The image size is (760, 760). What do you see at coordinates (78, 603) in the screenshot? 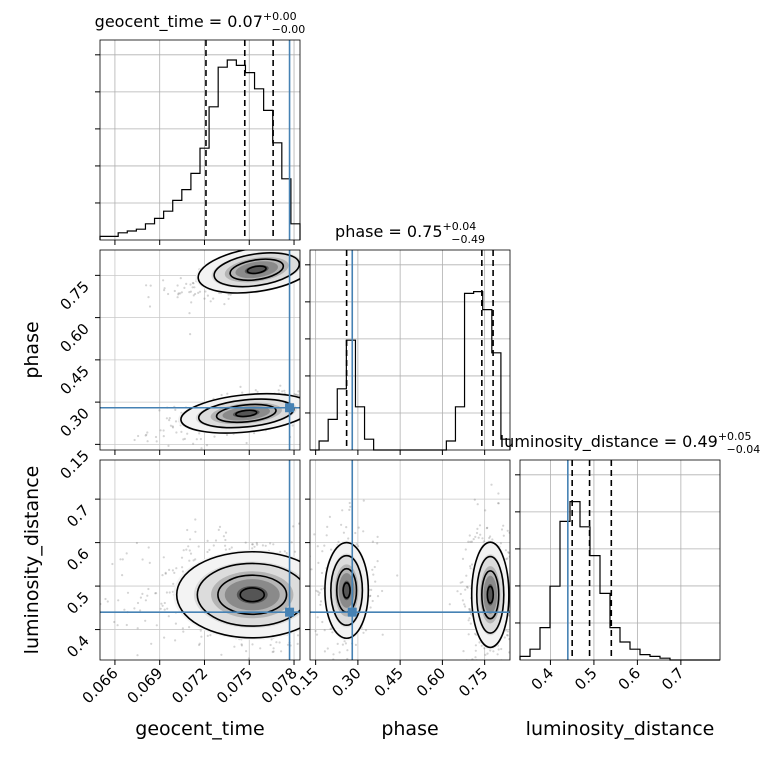
I see `y-tick-label: 0.5` at bounding box center [78, 603].